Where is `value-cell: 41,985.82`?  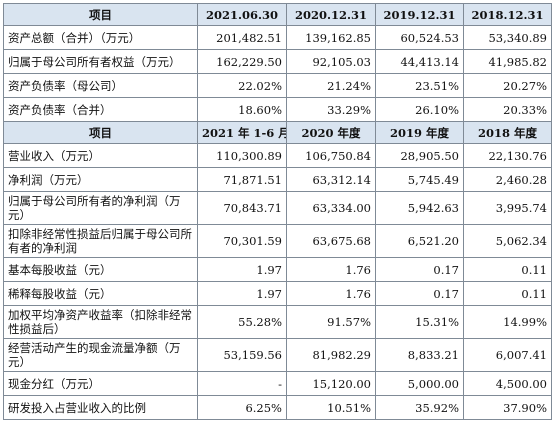 value-cell: 41,985.82 is located at coordinates (507, 61).